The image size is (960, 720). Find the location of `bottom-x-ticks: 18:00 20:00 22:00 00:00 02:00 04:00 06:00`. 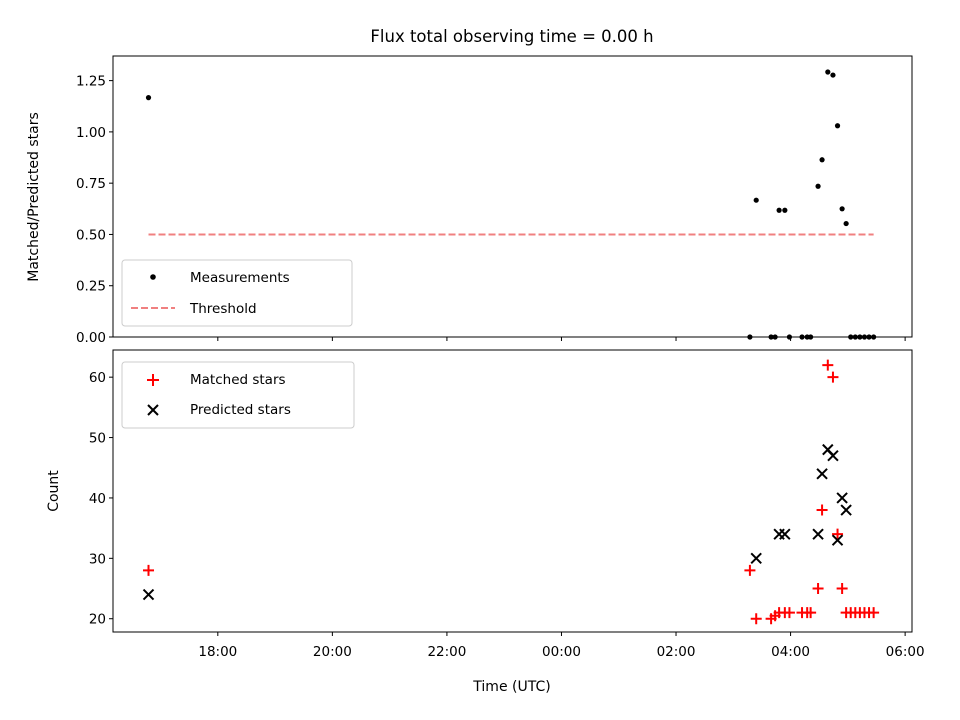

bottom-x-ticks: 18:00 20:00 22:00 00:00 02:00 04:00 06:00 is located at coordinates (561, 646).